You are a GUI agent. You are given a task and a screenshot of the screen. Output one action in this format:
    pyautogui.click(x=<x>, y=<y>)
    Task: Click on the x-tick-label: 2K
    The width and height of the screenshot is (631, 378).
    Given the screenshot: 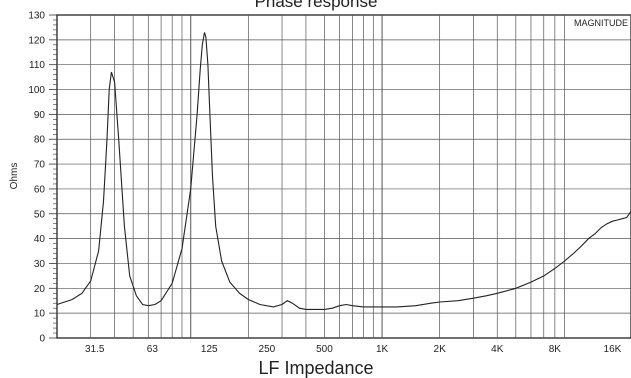 What is the action you would take?
    pyautogui.click(x=440, y=349)
    